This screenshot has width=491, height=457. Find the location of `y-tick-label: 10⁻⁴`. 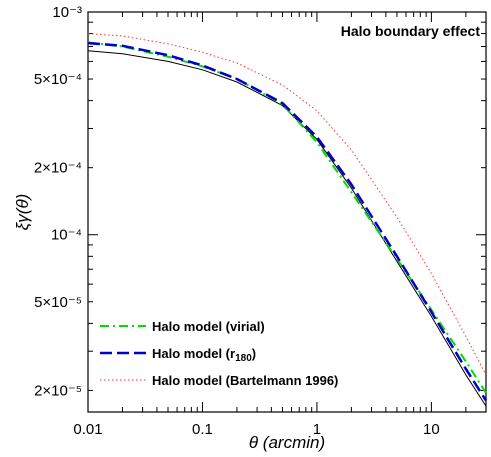

y-tick-label: 10⁻⁴ is located at coordinates (66, 235).